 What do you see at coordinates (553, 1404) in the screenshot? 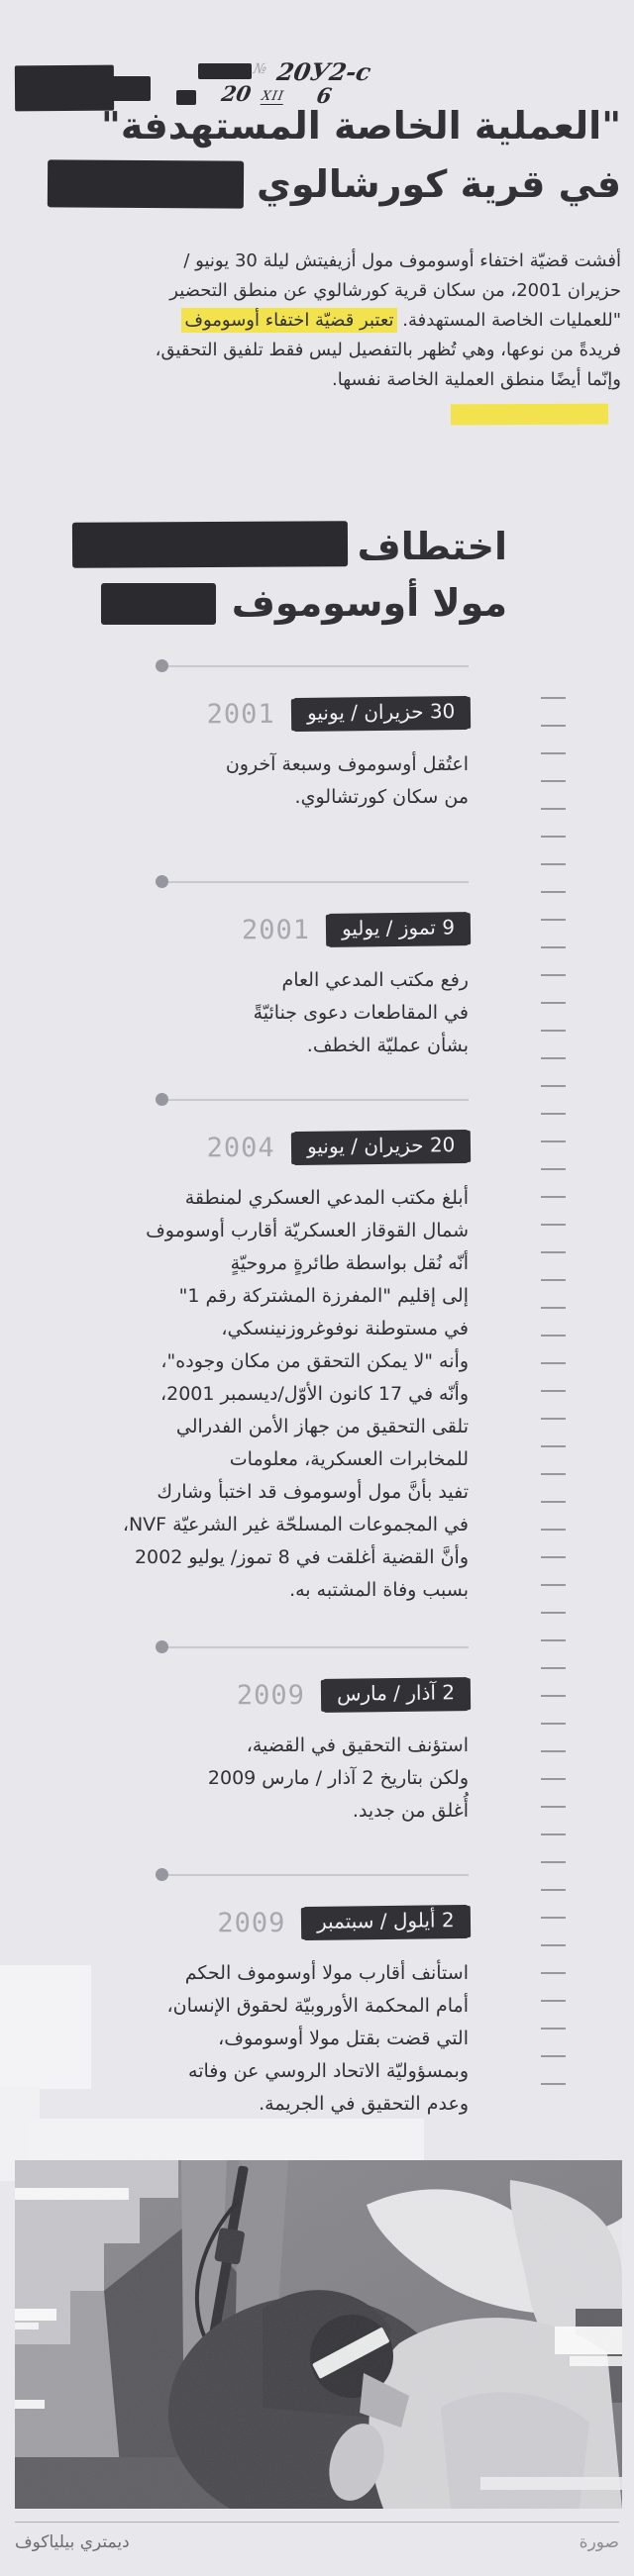
I see `tick-ruler` at bounding box center [553, 1404].